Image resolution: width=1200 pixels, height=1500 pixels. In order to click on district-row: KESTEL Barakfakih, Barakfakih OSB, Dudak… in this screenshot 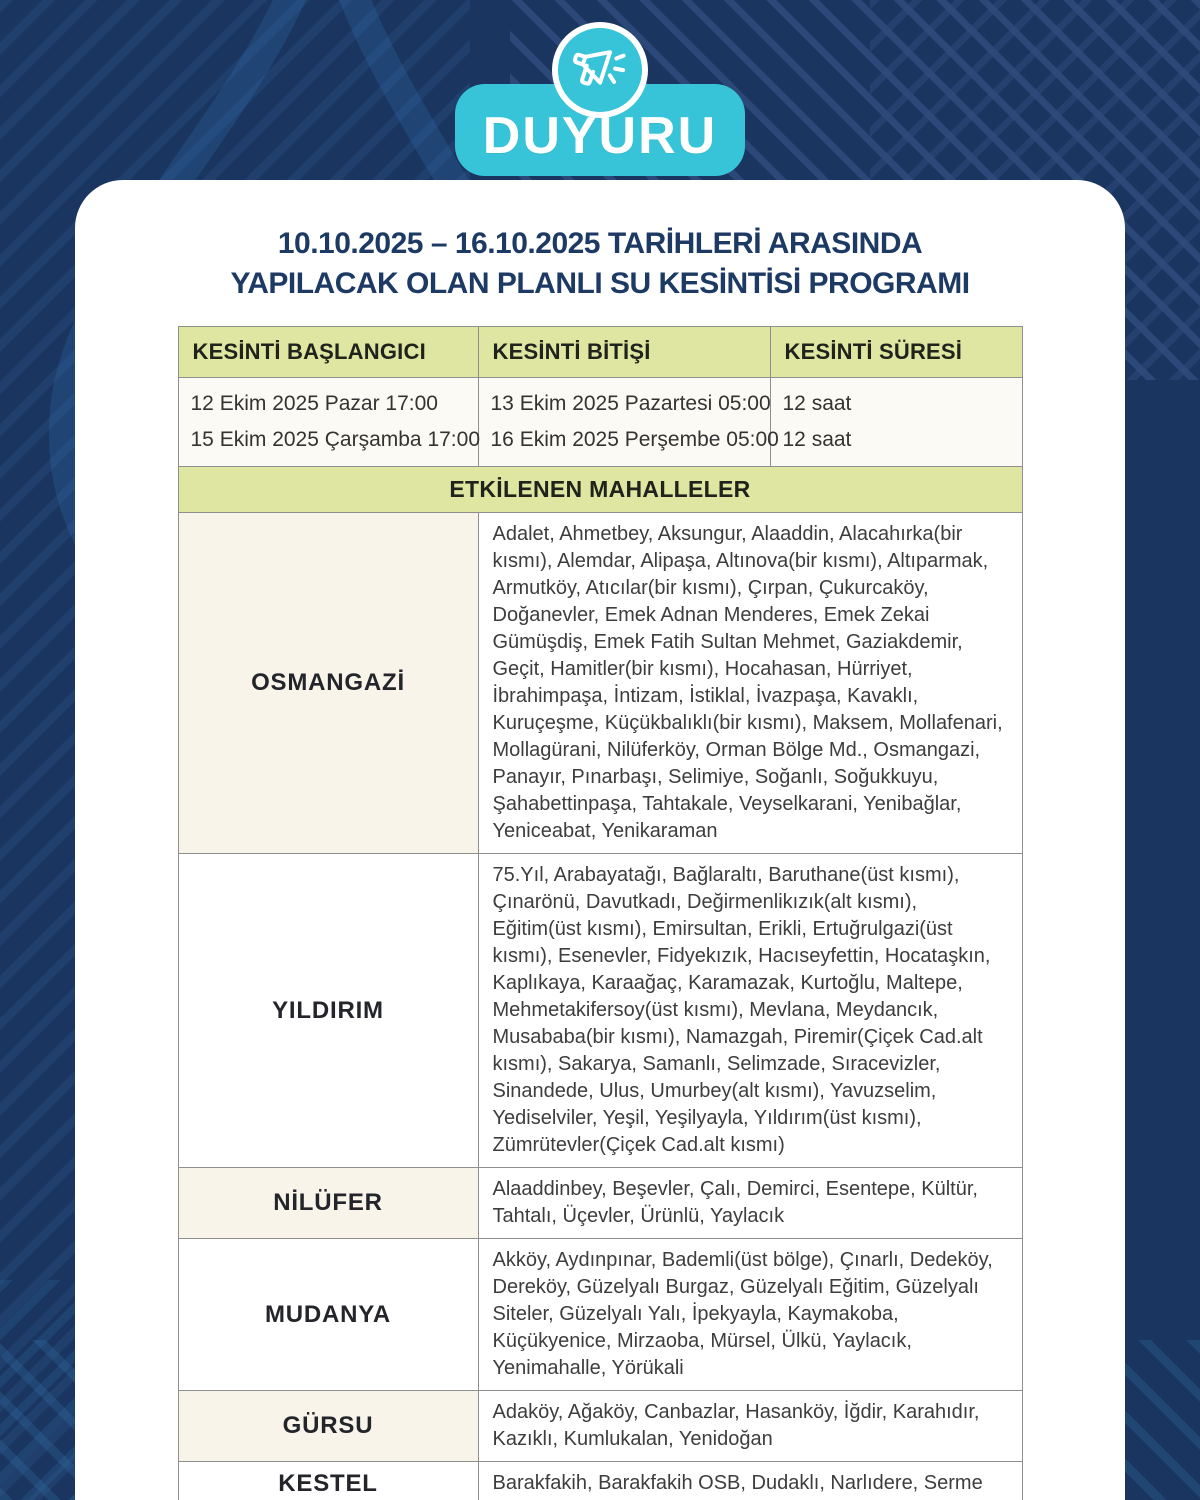, I will do `click(600, 1480)`.